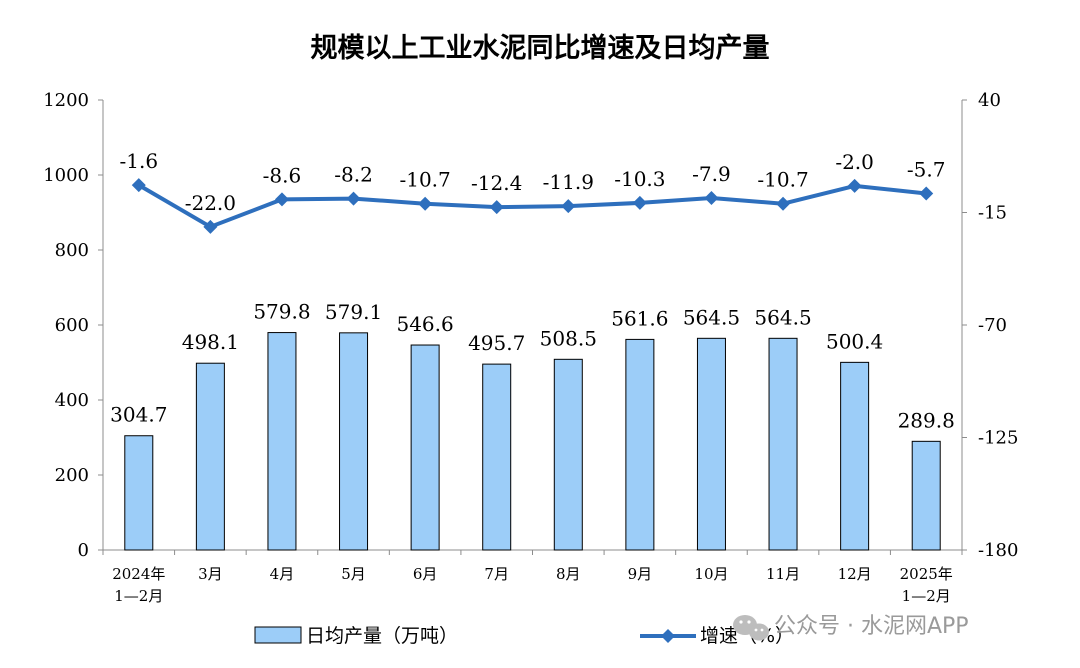  I want to click on bar-data-label: 579.1, so click(353, 312).